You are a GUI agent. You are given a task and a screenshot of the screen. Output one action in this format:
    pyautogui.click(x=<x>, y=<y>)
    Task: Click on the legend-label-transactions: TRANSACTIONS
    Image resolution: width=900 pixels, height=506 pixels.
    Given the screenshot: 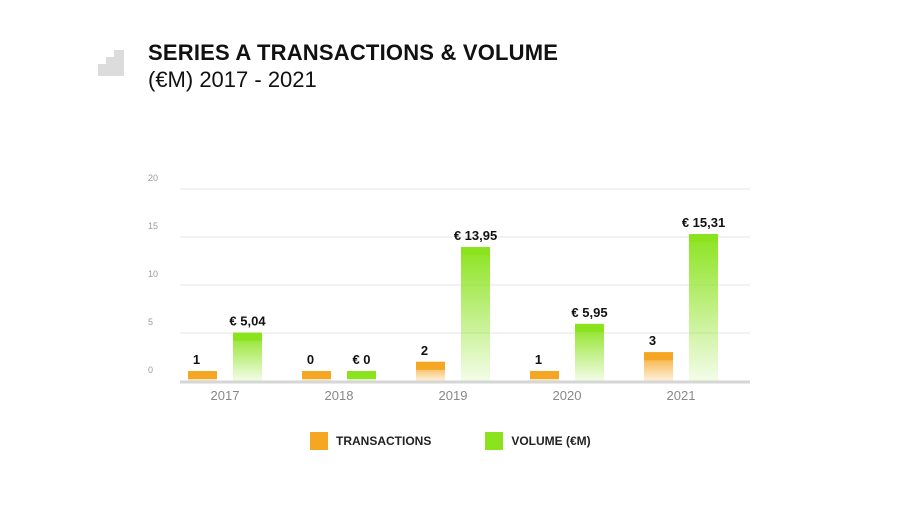 What is the action you would take?
    pyautogui.click(x=384, y=441)
    